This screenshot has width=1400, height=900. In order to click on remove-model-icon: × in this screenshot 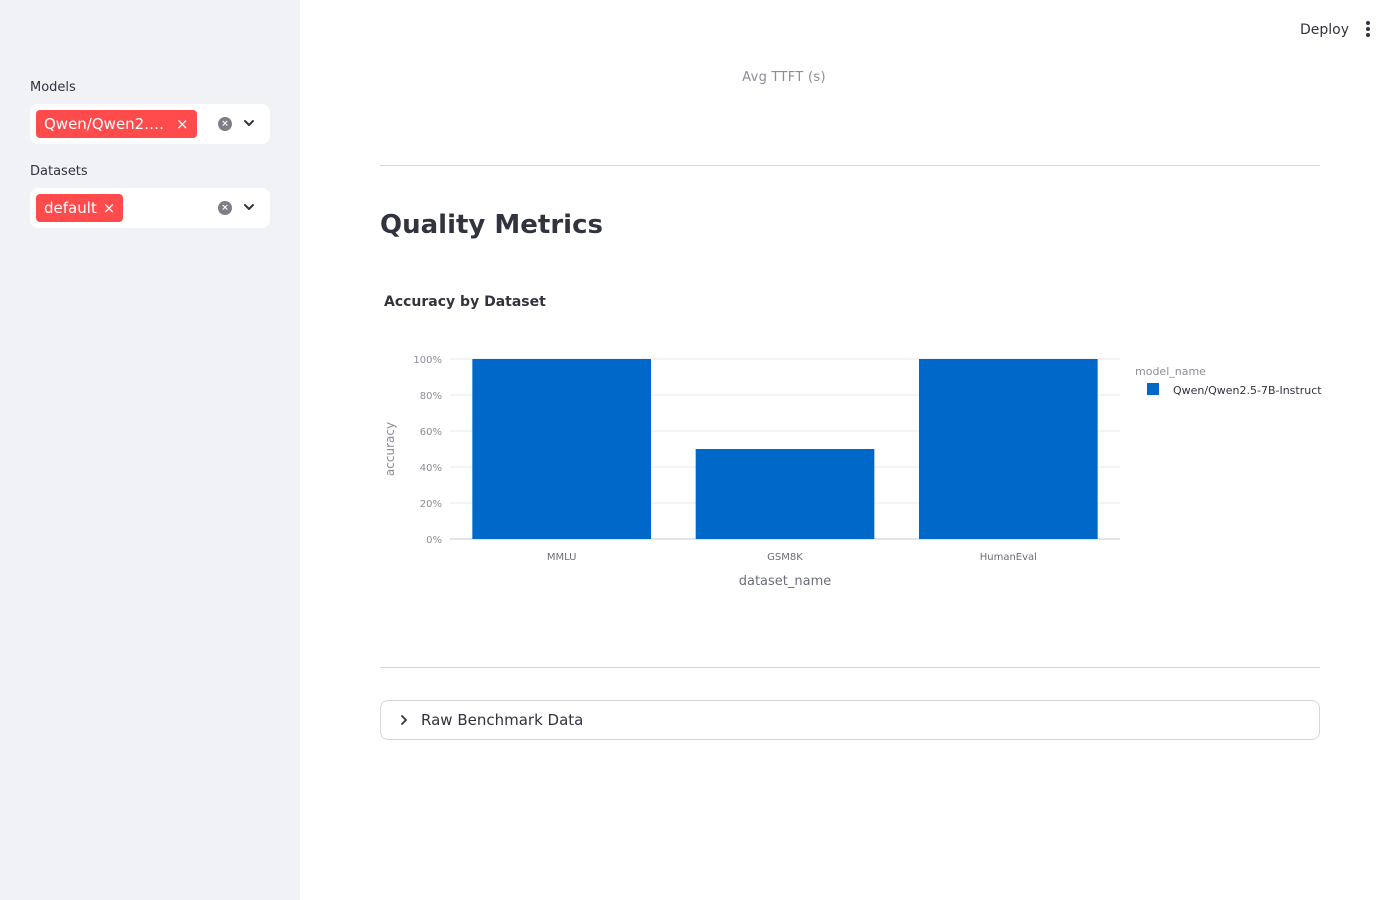, I will do `click(182, 124)`.